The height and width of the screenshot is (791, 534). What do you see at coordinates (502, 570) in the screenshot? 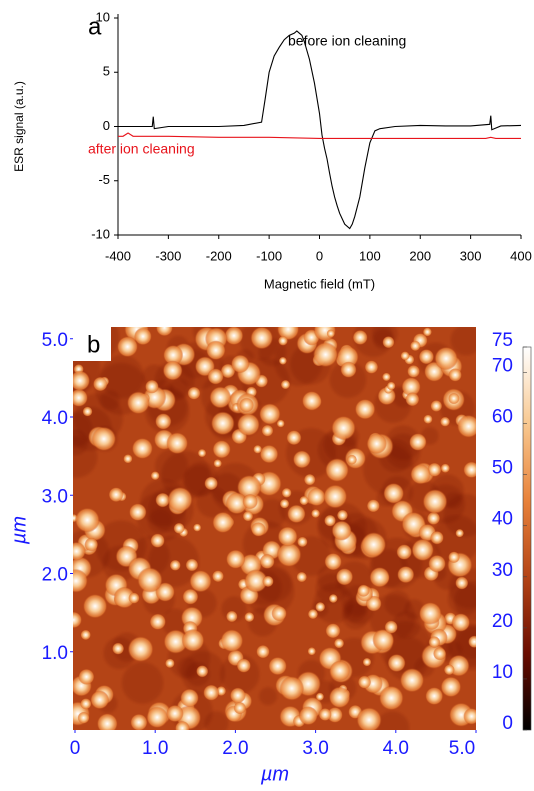
I see `colorbar-tick-label: 30` at bounding box center [502, 570].